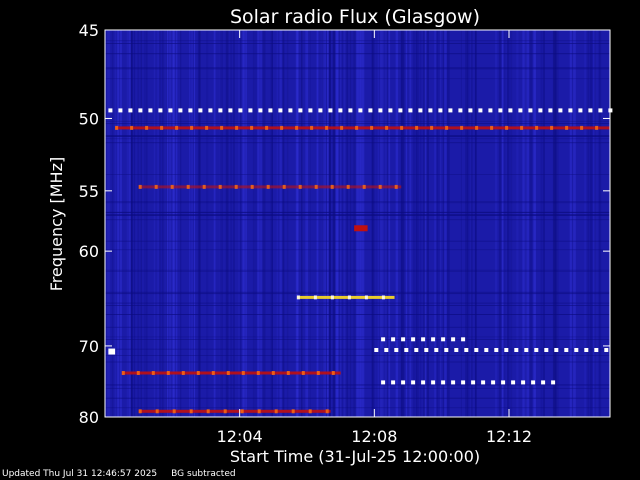 The image size is (640, 480). Describe the element at coordinates (509, 436) in the screenshot. I see `x-tick-label: 12:12` at that location.